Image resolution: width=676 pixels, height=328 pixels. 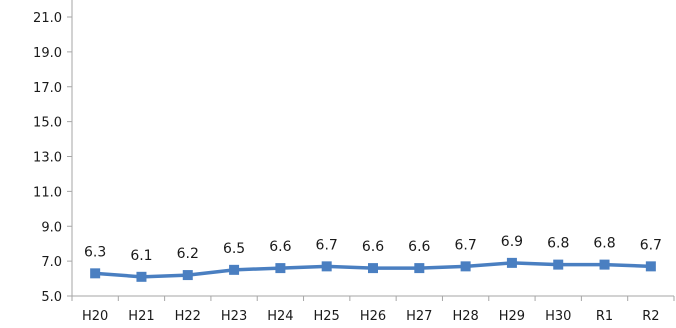 What do you see at coordinates (95, 252) in the screenshot?
I see `data-label: 6.3` at bounding box center [95, 252].